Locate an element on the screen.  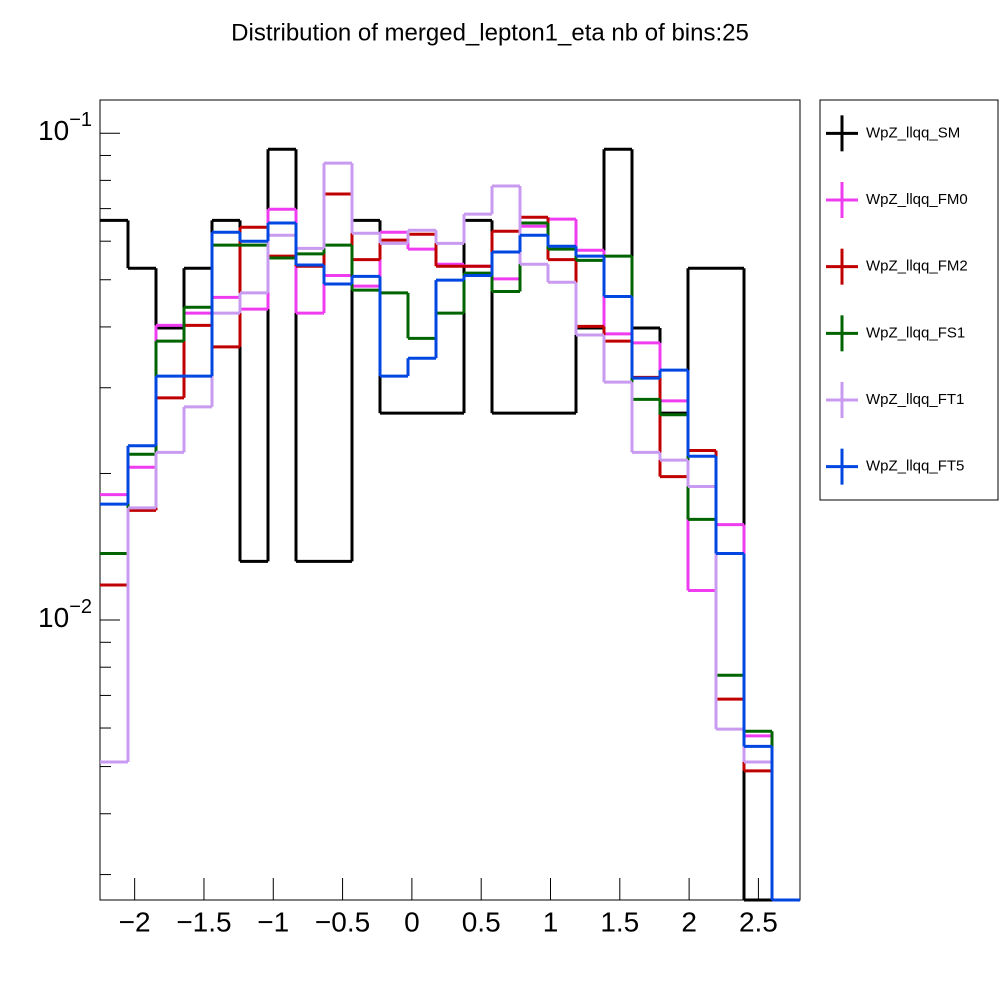
x-tick-label: −0.5 is located at coordinates (342, 921).